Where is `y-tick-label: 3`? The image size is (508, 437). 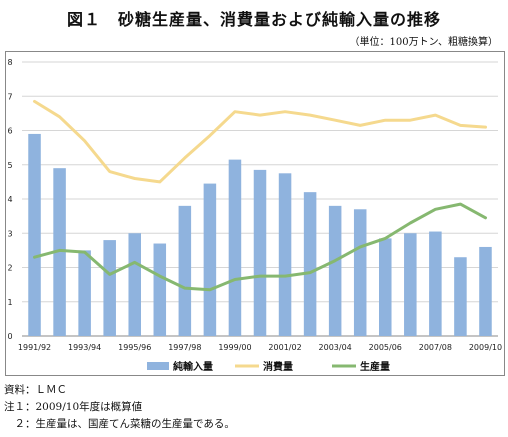 y-tick-label: 3 is located at coordinates (9, 233).